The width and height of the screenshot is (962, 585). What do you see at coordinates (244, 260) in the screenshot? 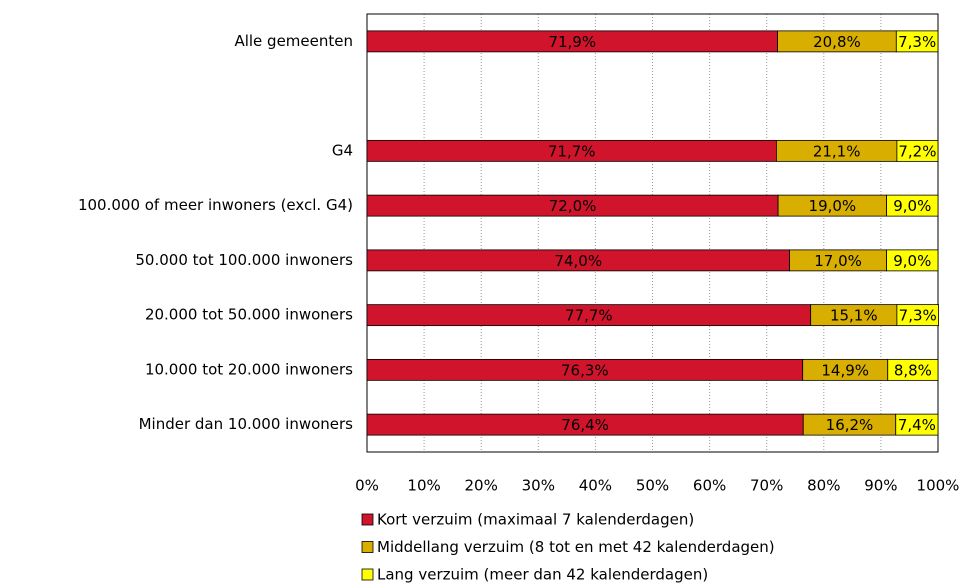
I see `y-tick-label: 50.000 tot 100.000 inwoners` at bounding box center [244, 260].